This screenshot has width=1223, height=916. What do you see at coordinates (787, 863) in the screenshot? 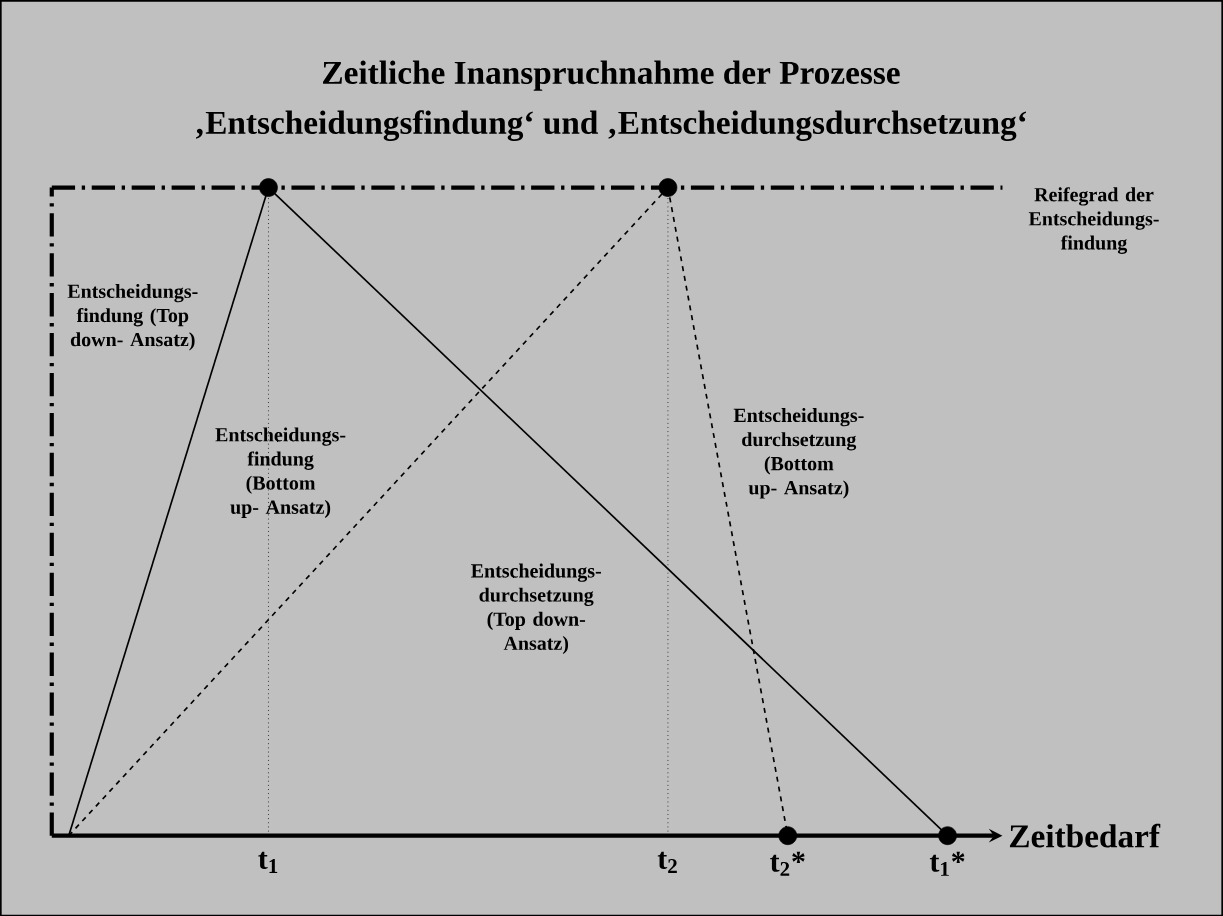
I see `x-tick-label: t$_{2}$*` at bounding box center [787, 863].